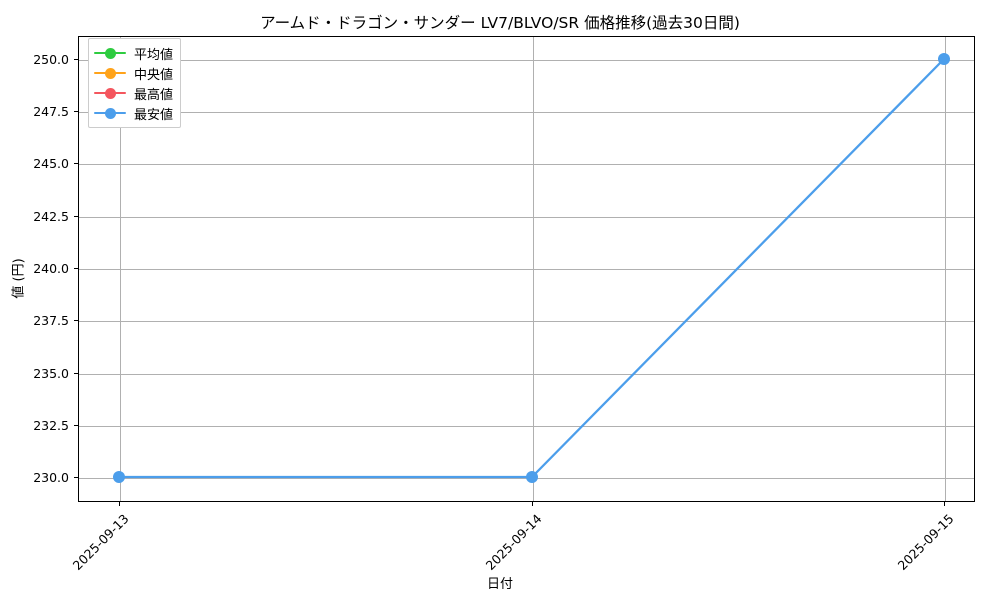  What do you see at coordinates (51, 373) in the screenshot?
I see `y-tick-label: 235.0` at bounding box center [51, 373].